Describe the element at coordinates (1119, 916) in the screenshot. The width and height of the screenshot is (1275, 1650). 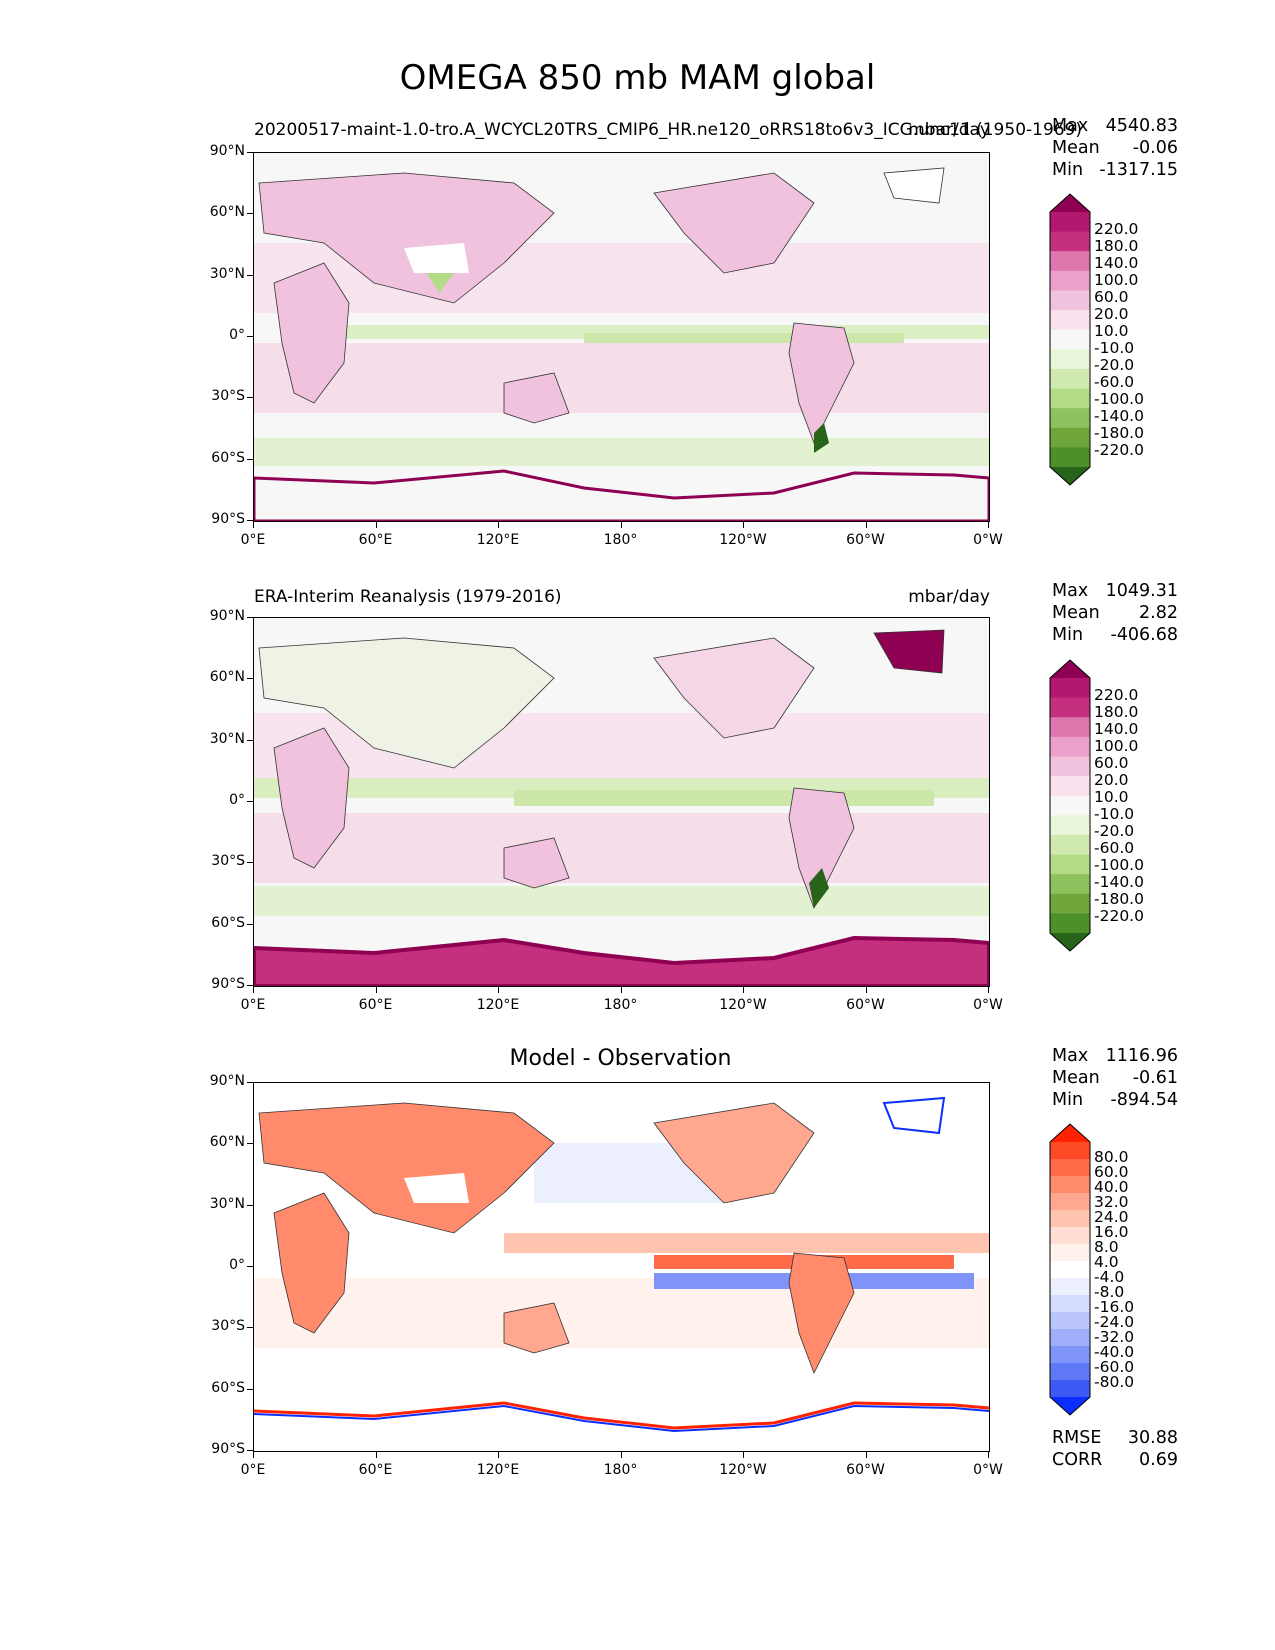
I see `panel-obs-colorbar-label: -220.0` at that location.